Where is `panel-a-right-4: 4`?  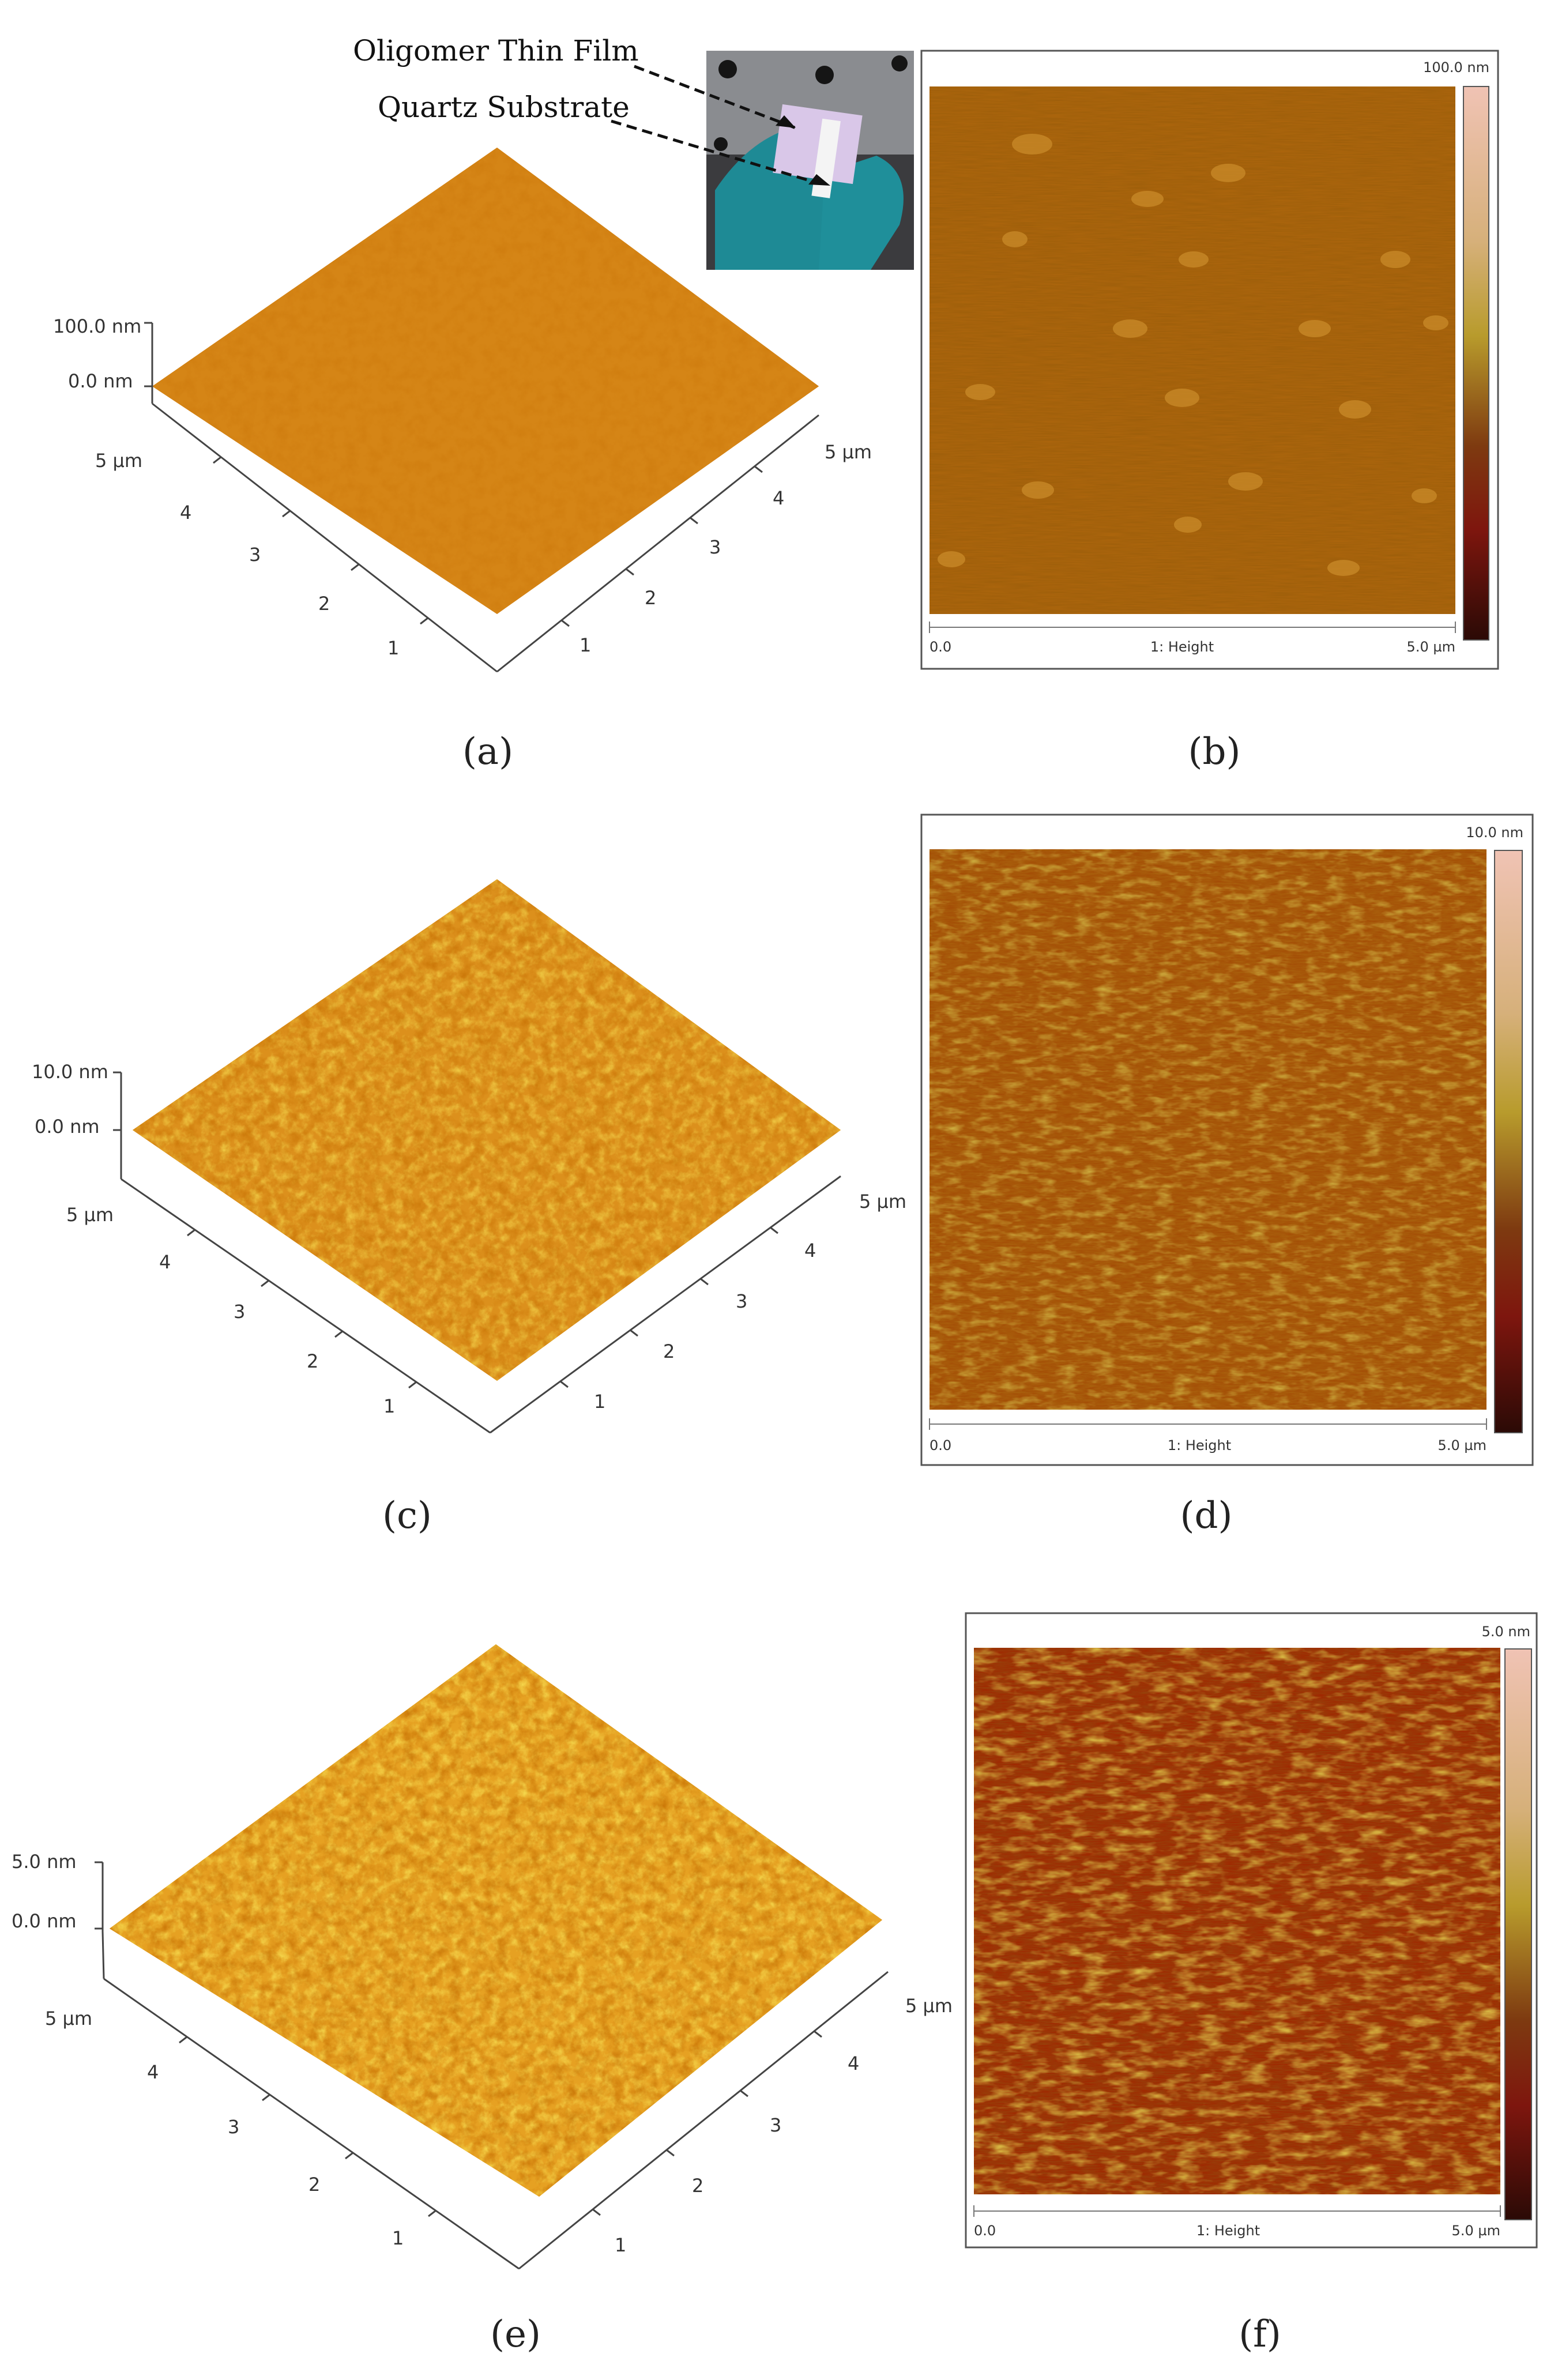
panel-a-right-4: 4 is located at coordinates (778, 498).